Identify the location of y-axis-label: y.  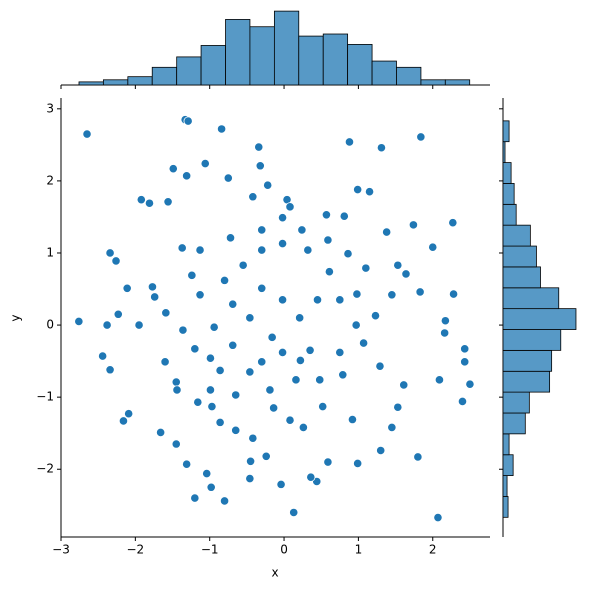
(16, 317).